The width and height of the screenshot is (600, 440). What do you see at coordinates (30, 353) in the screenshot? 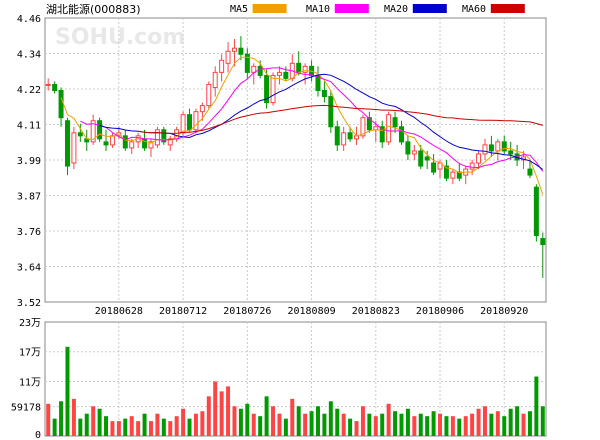
I see `volume-tick-label: 17万` at bounding box center [30, 353].